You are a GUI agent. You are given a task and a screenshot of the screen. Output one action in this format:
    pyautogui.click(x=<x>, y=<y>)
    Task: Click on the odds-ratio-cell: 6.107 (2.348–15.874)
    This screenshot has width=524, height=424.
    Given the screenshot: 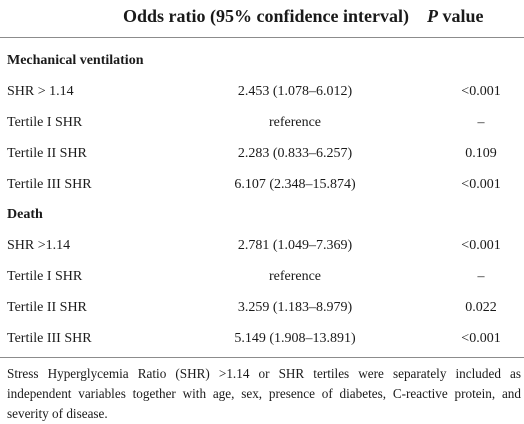 What is the action you would take?
    pyautogui.click(x=295, y=184)
    